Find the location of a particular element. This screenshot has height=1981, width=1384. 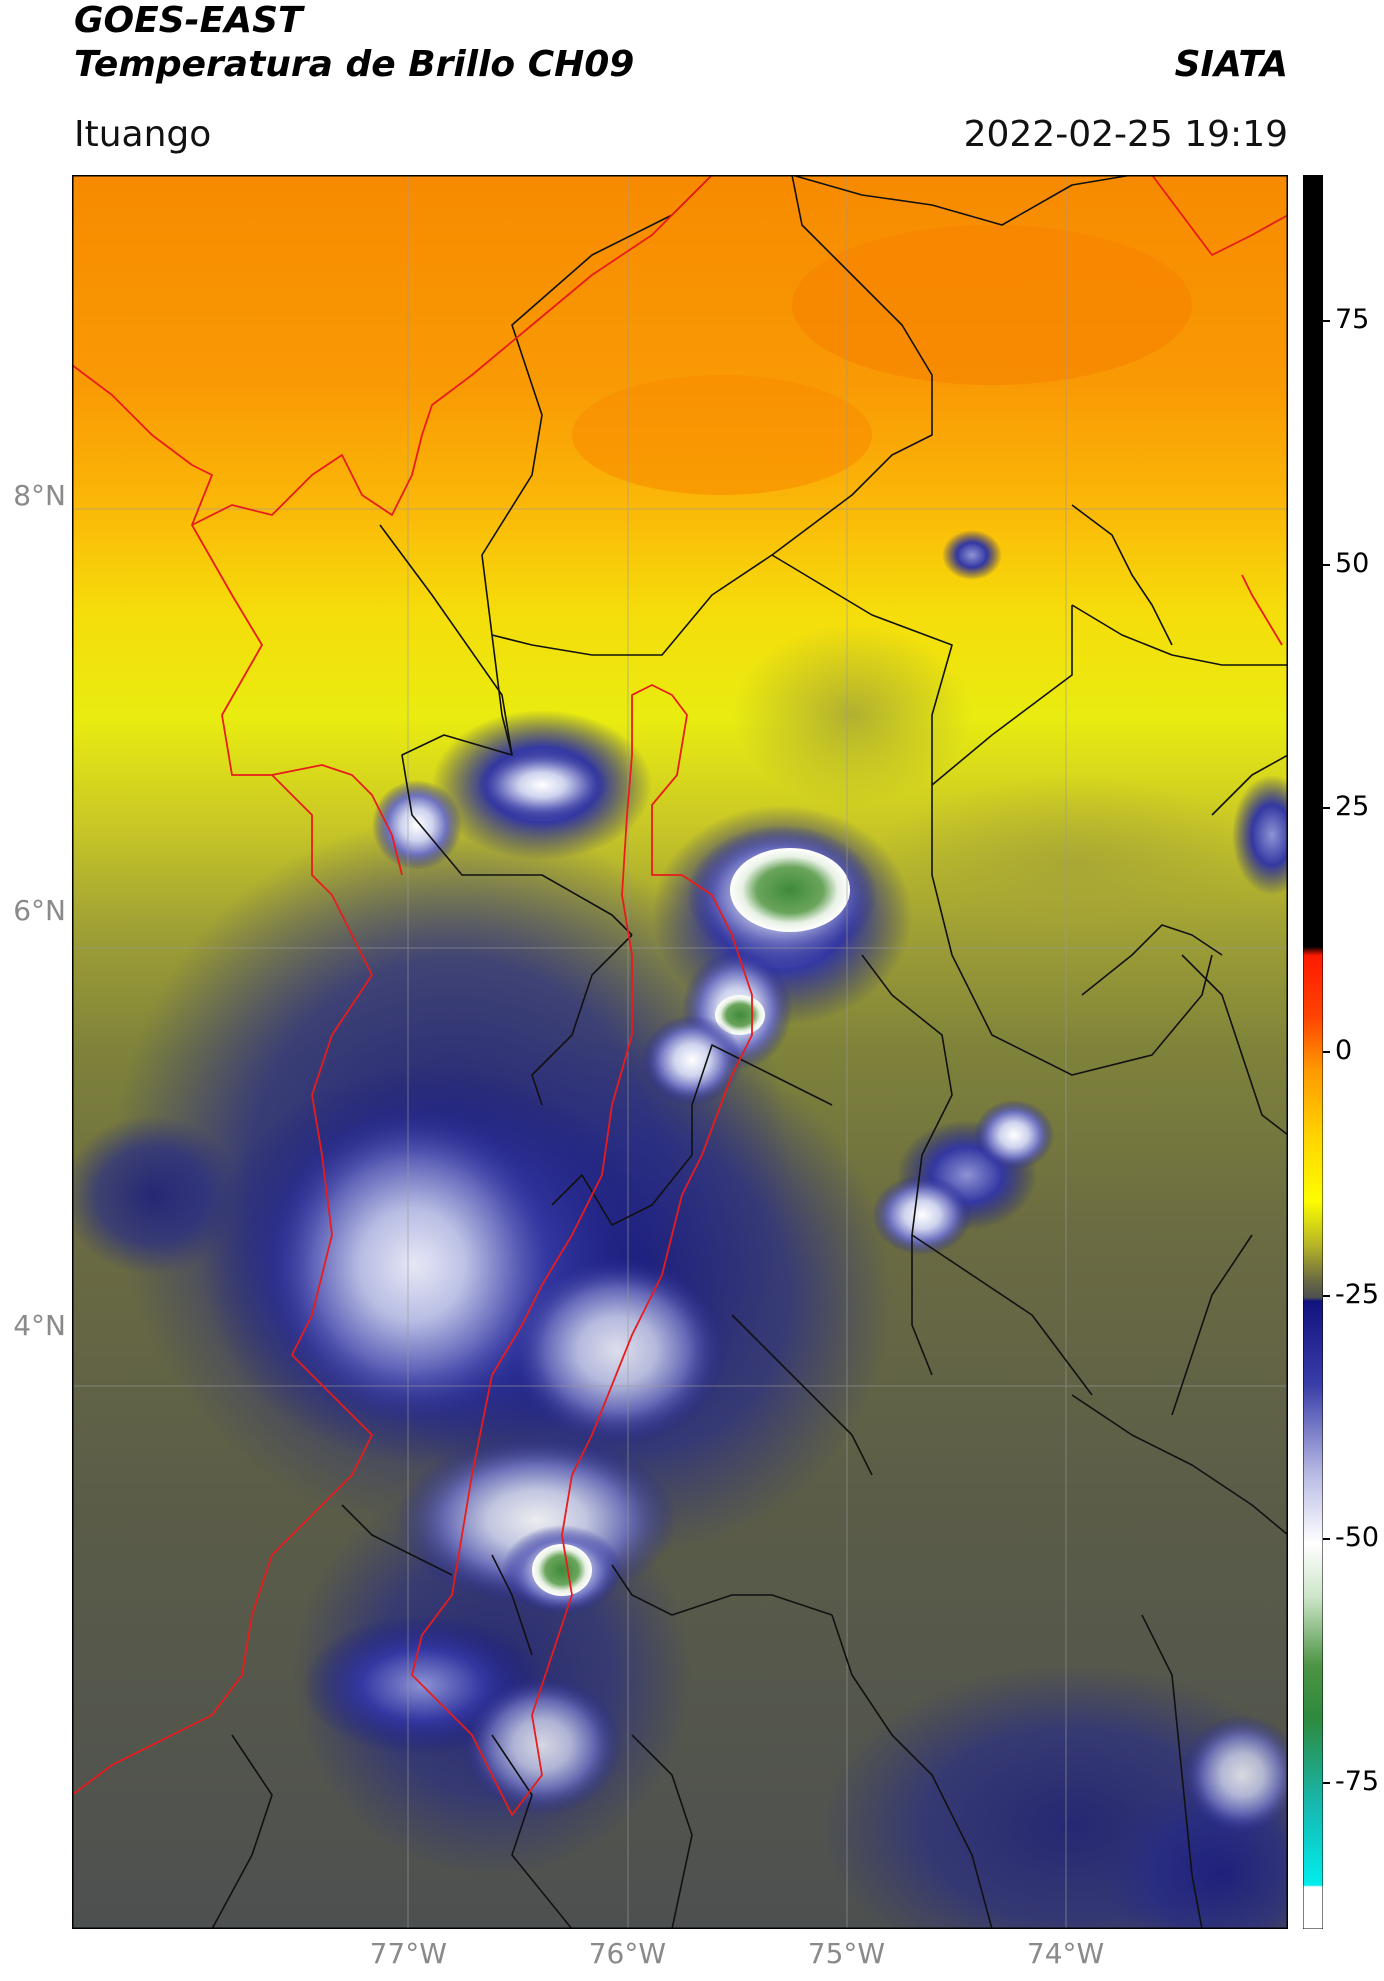

lon-tick-label: 75°W is located at coordinates (846, 1953).